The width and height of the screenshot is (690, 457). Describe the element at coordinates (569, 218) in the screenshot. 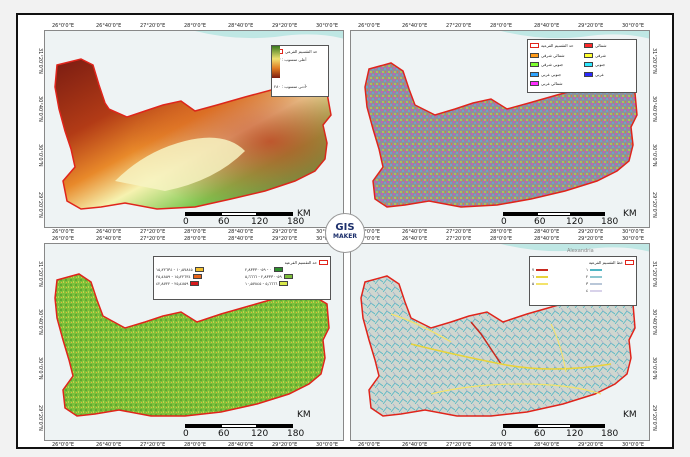

I see `scale-bar-2: 0 60 120 180 KM` at that location.